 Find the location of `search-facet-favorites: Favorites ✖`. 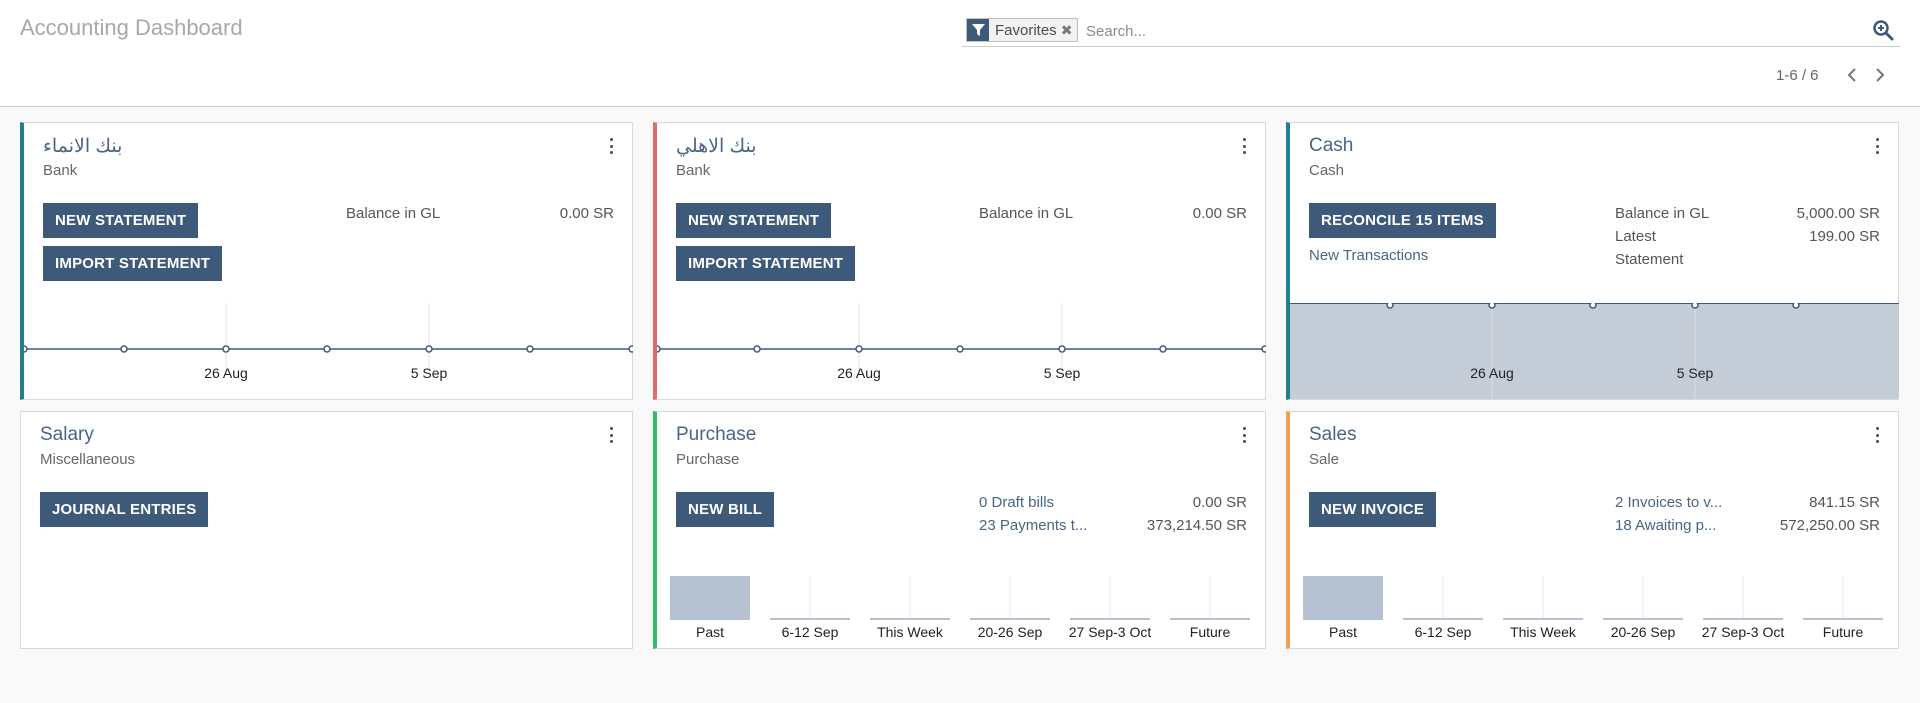

search-facet-favorites: Favorites ✖ is located at coordinates (1022, 30).